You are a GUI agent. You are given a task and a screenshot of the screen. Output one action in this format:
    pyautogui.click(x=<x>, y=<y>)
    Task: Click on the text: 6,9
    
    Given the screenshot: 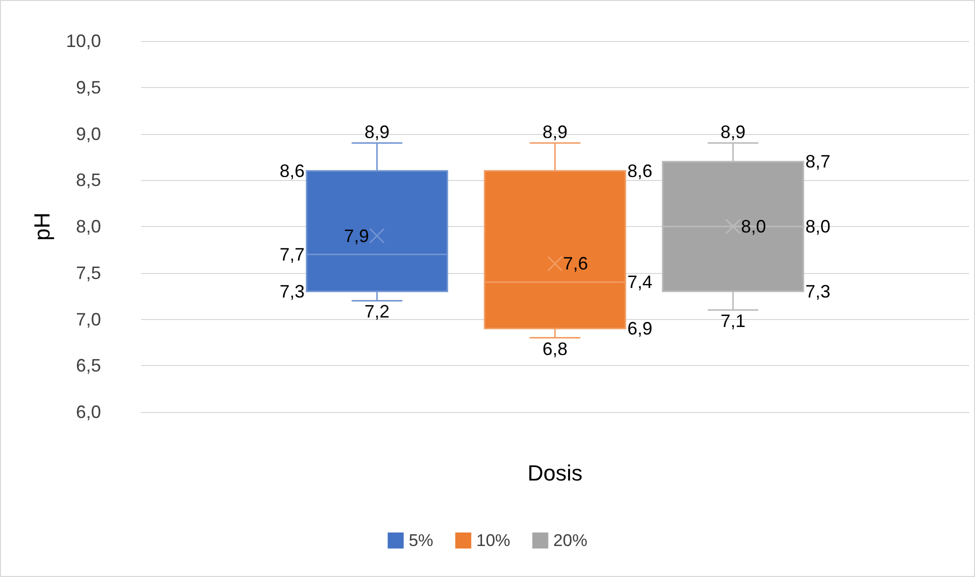 What is the action you would take?
    pyautogui.click(x=639, y=328)
    